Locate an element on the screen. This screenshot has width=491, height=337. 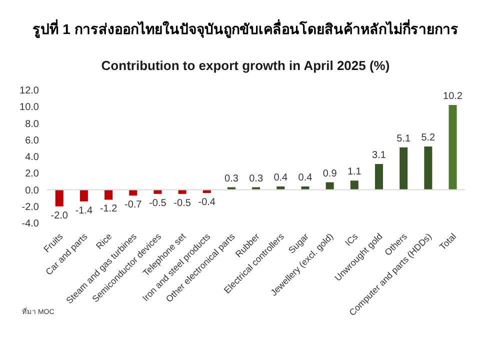
data-label: 3.1 is located at coordinates (379, 155).